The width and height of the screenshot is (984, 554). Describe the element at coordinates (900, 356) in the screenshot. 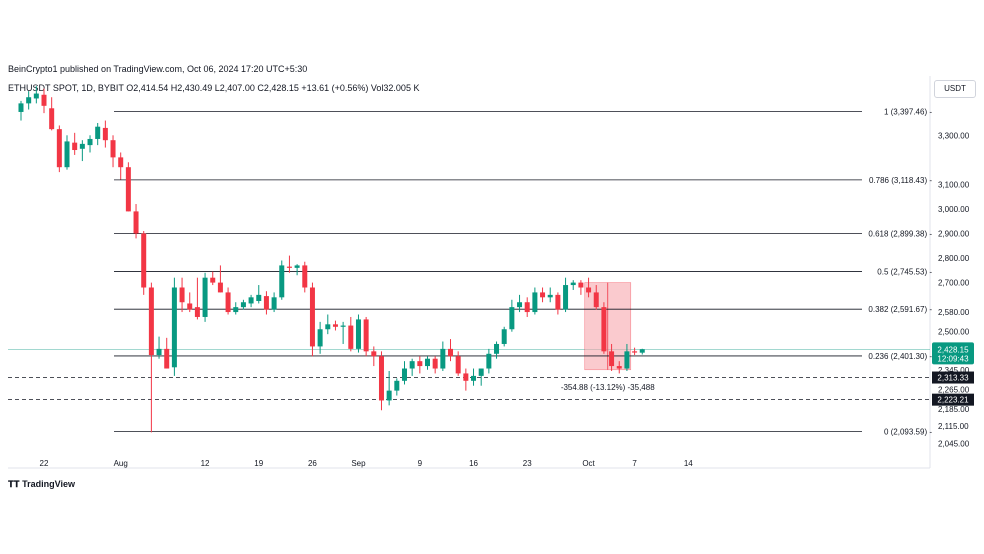

I see `fib-label: 0.236 (2,401.30) -` at that location.